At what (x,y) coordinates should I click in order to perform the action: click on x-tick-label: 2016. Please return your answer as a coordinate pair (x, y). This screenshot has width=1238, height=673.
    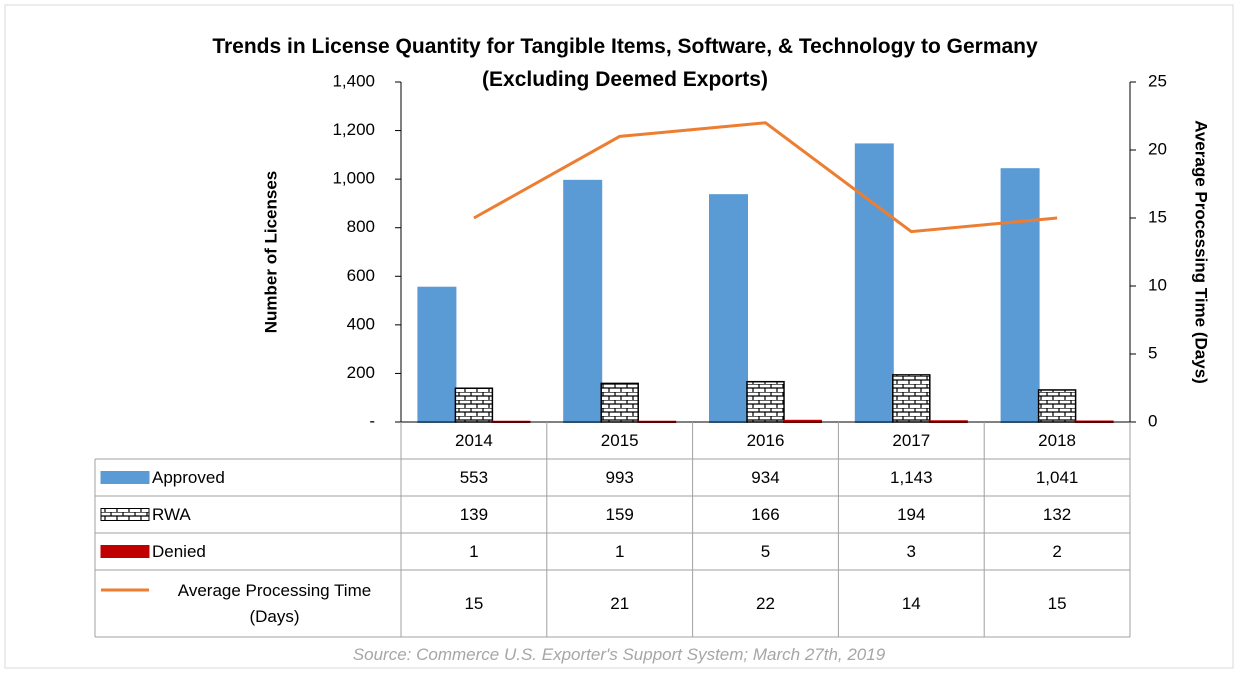
    Looking at the image, I should click on (765, 440).